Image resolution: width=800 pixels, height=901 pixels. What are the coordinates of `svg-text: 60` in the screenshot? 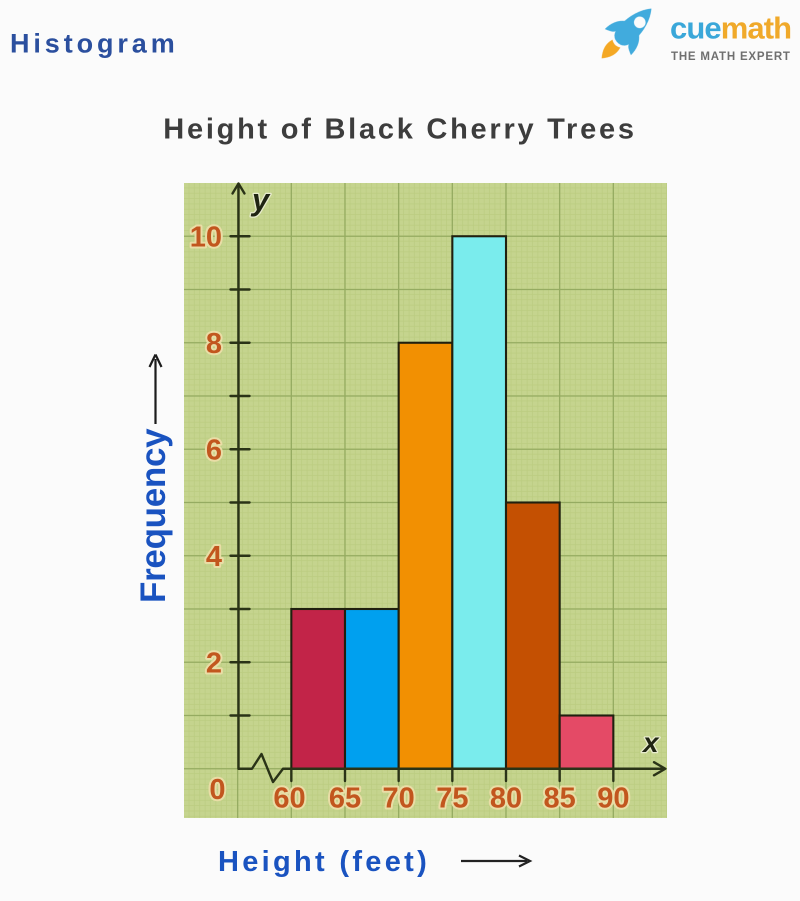 It's located at (289, 799).